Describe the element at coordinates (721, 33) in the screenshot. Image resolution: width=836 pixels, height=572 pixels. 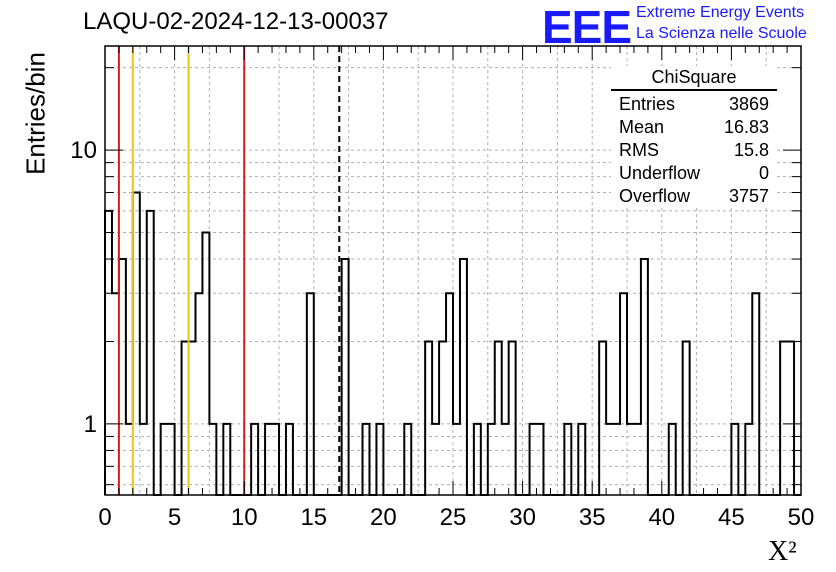
I see `logo-subtitle-2: La Scienza nelle Scuole` at that location.